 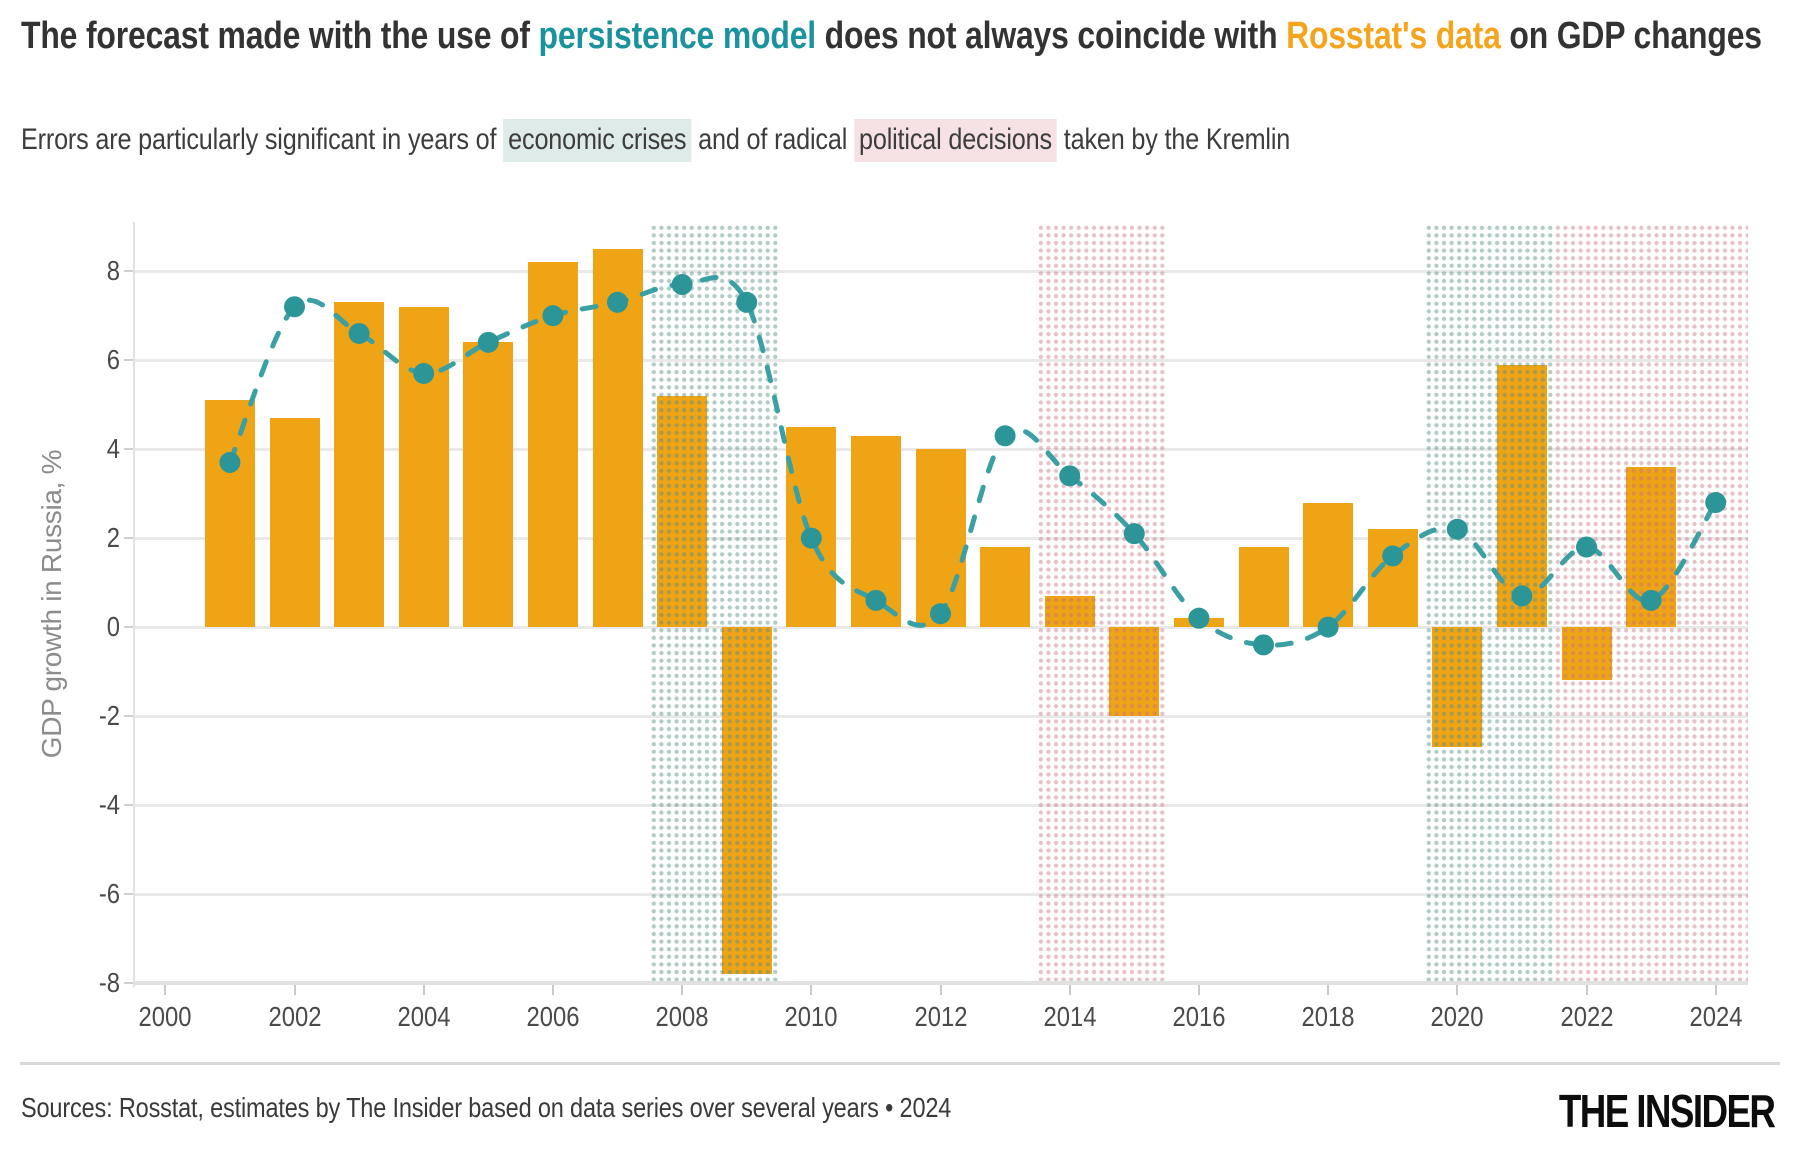 I want to click on x-axis-label: 2008, so click(x=682, y=1016).